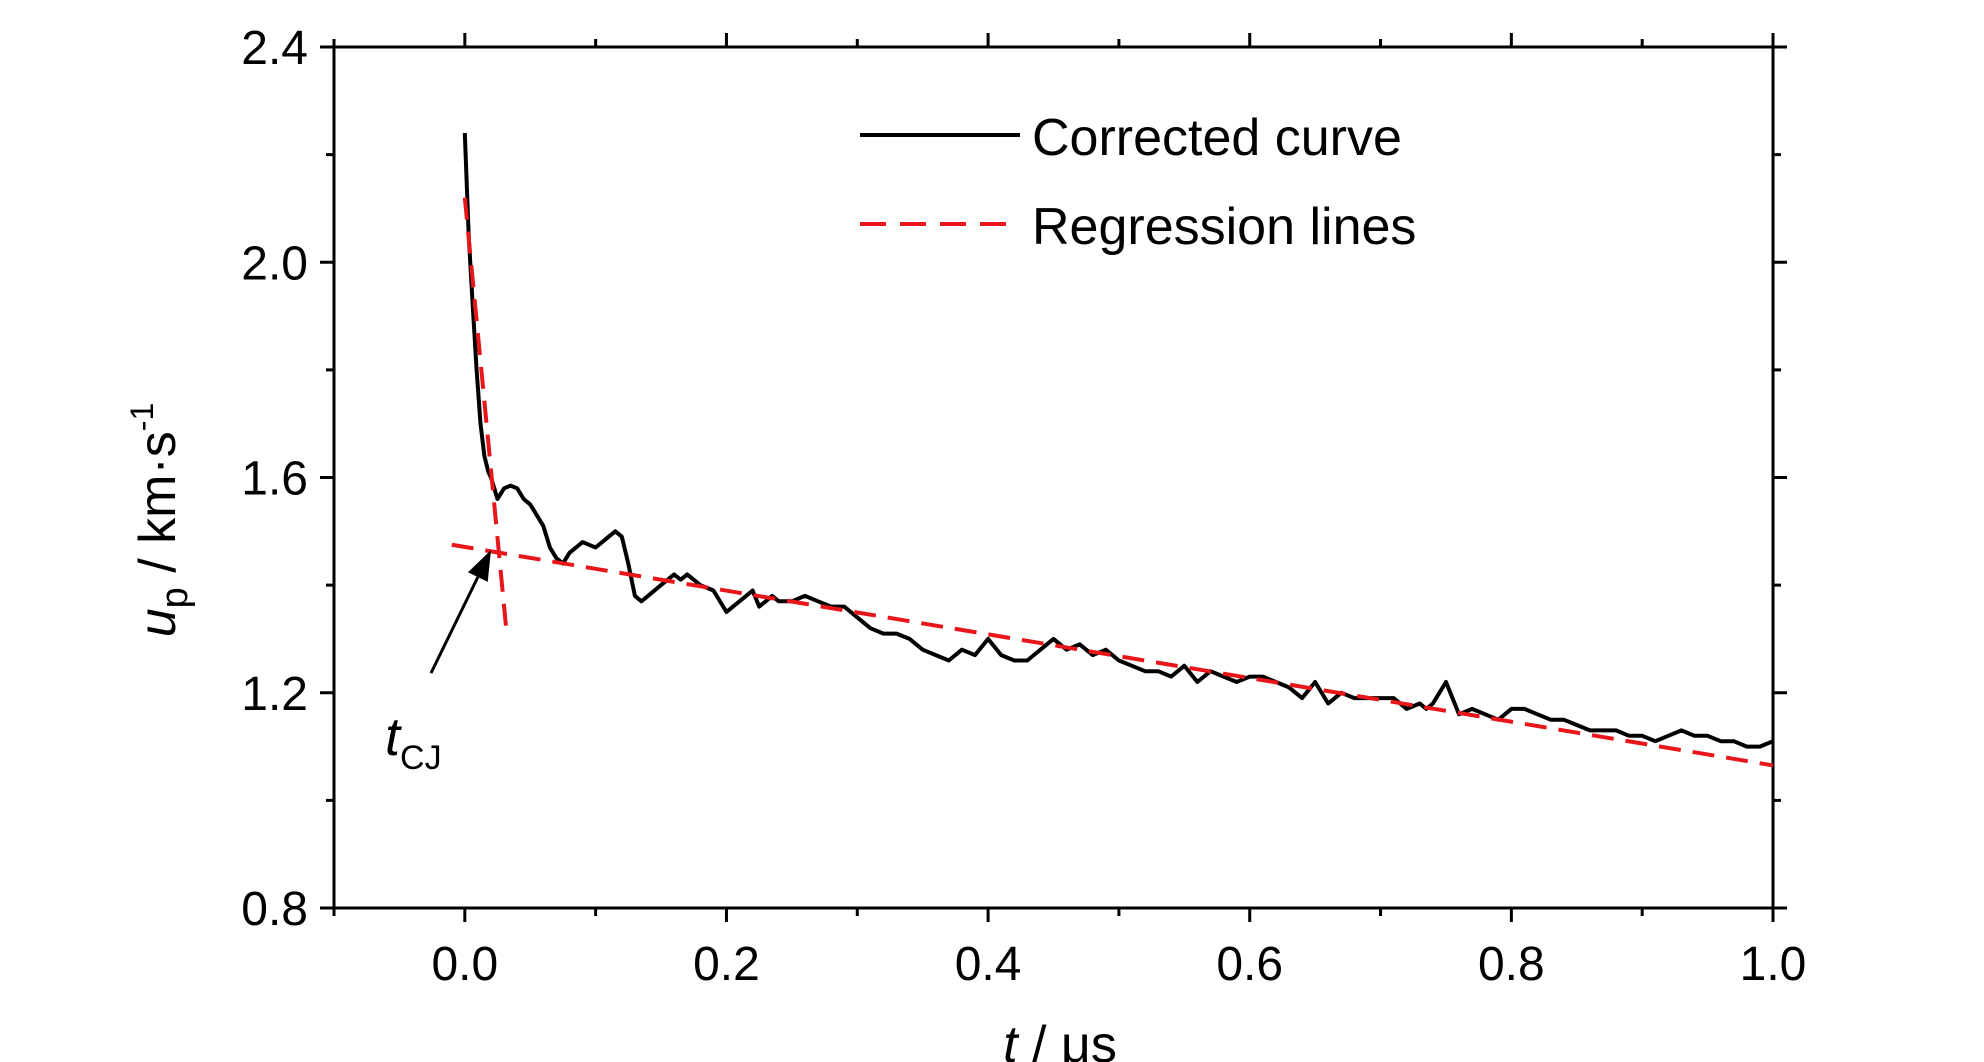 The height and width of the screenshot is (1062, 1984). What do you see at coordinates (1224, 227) in the screenshot?
I see `legend-label-regression-lines: Regression lines` at bounding box center [1224, 227].